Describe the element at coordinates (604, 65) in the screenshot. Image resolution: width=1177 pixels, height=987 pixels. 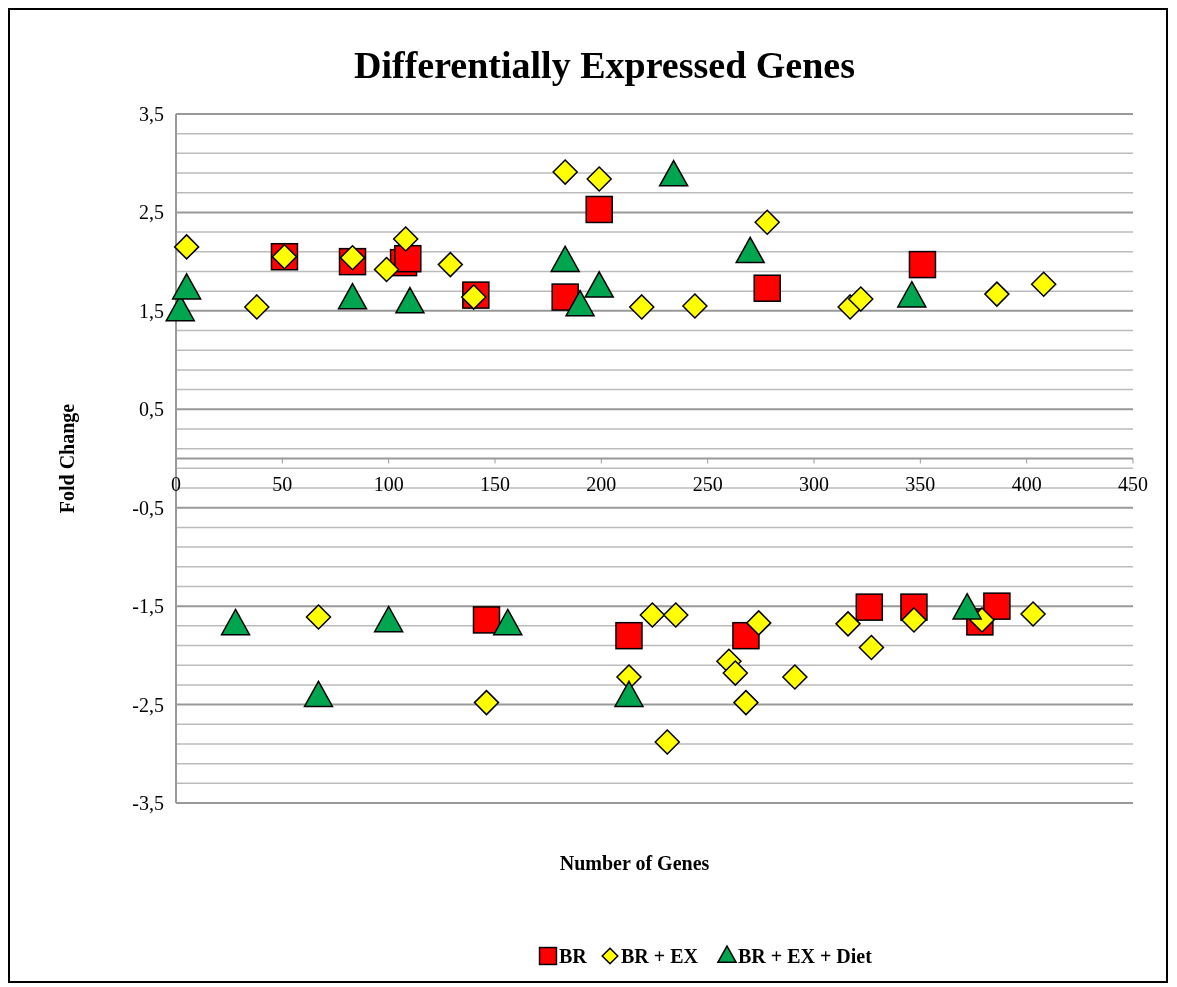
I see `chart-title: Differentially Expressed Genes` at that location.